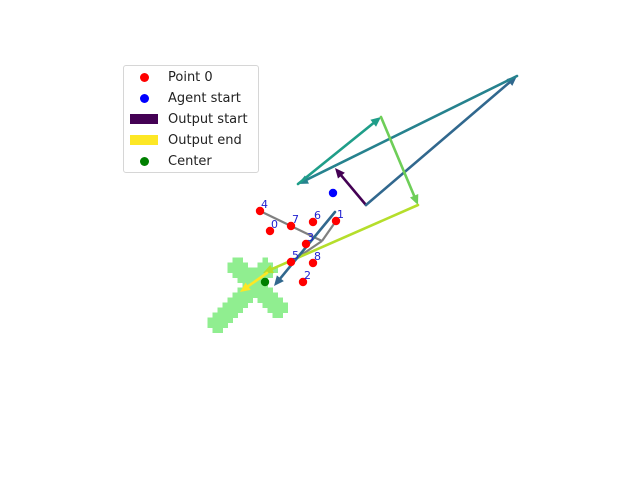 The height and width of the screenshot is (480, 640). I want to click on legend-label: Center, so click(190, 161).